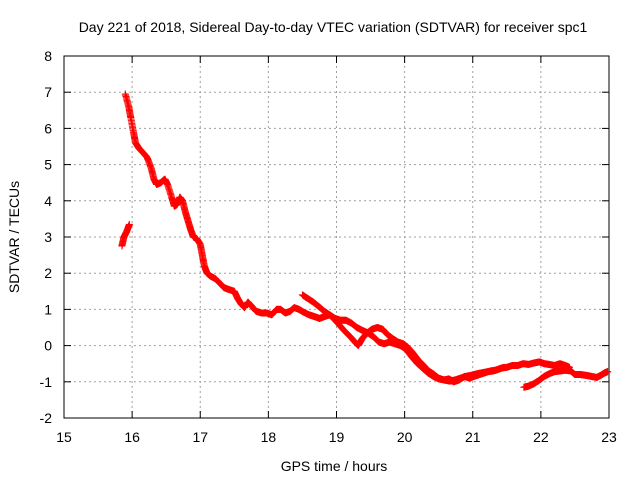 Image resolution: width=640 pixels, height=480 pixels. What do you see at coordinates (125, 235) in the screenshot?
I see `series-segment-a` at bounding box center [125, 235].